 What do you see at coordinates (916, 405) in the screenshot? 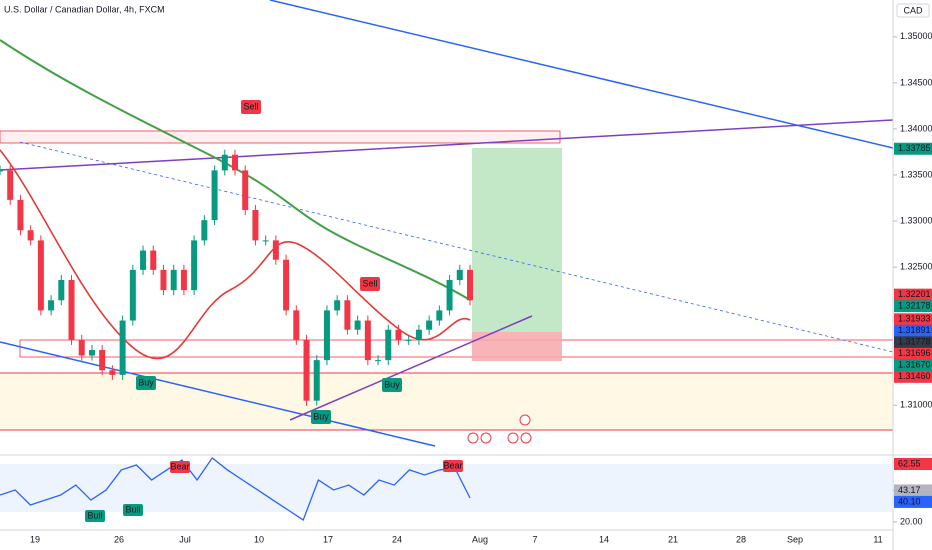
I see `y-tick-label: 1.31000` at bounding box center [916, 405].